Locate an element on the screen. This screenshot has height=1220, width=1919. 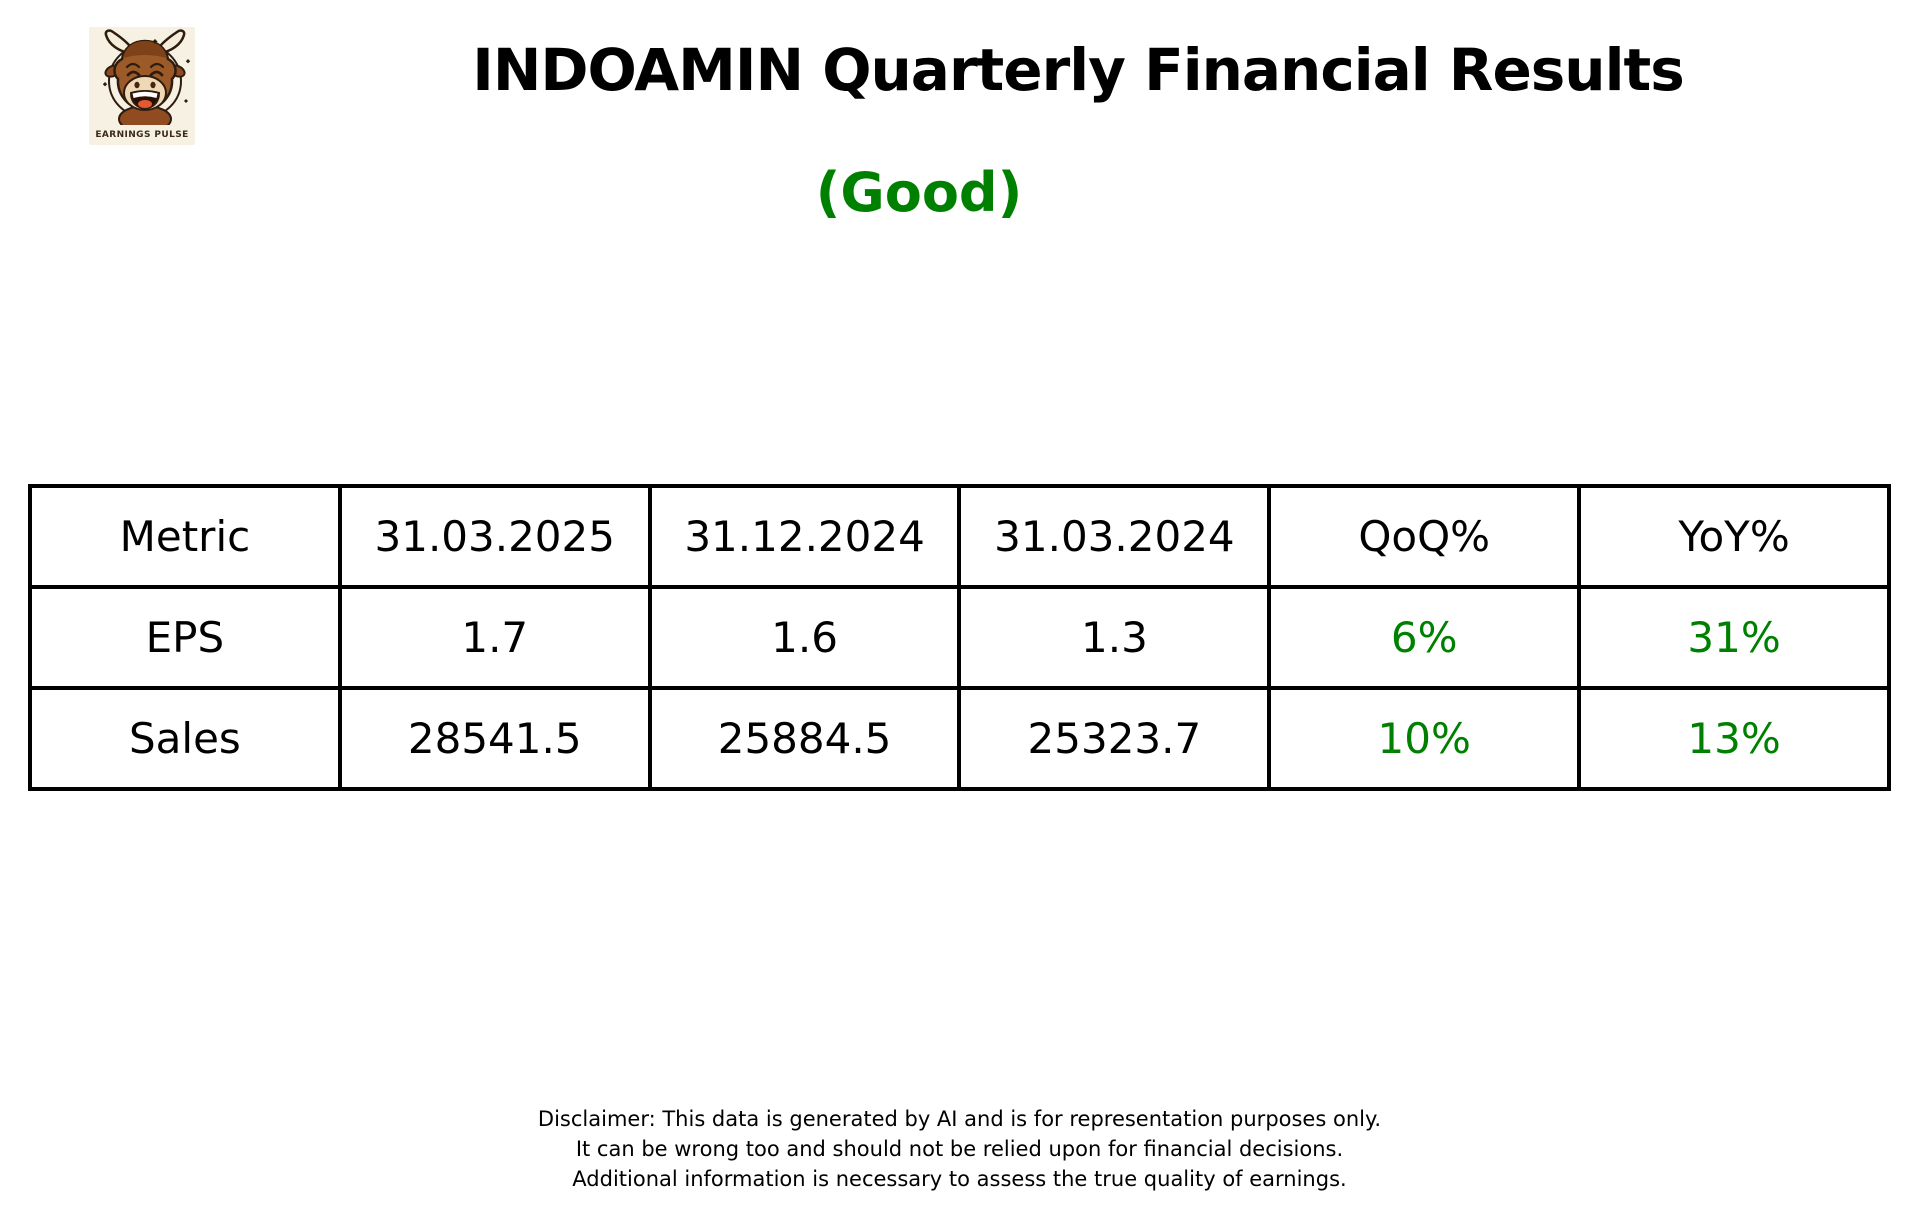
laughing-bull-icon is located at coordinates (146, 77).